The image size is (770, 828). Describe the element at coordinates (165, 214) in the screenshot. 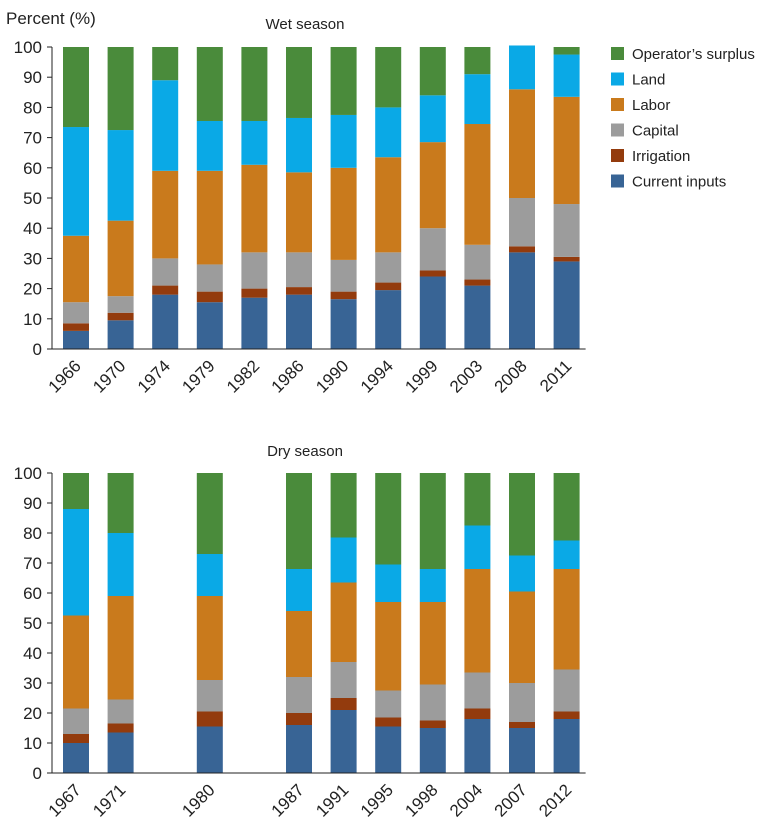

I see `bar-segment-labor-1974` at that location.